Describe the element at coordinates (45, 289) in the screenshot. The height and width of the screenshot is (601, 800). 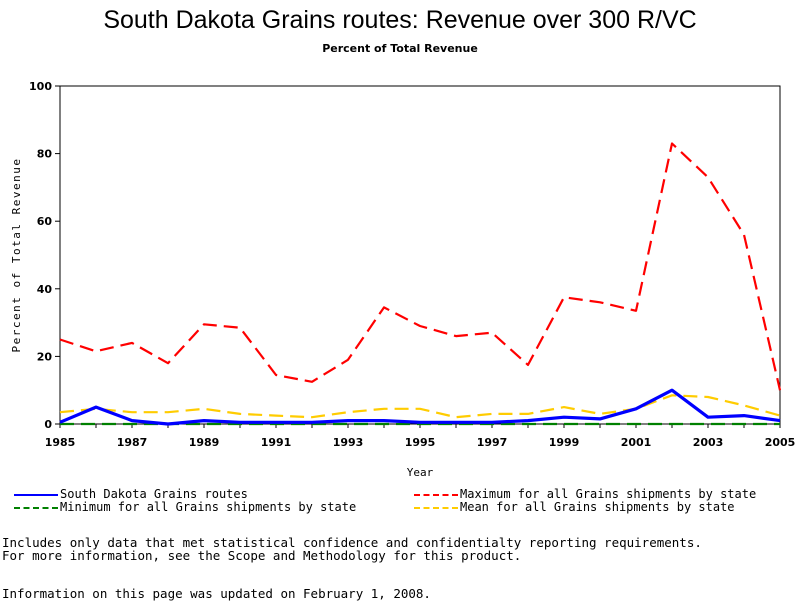
I see `y-tick-label: 40` at that location.